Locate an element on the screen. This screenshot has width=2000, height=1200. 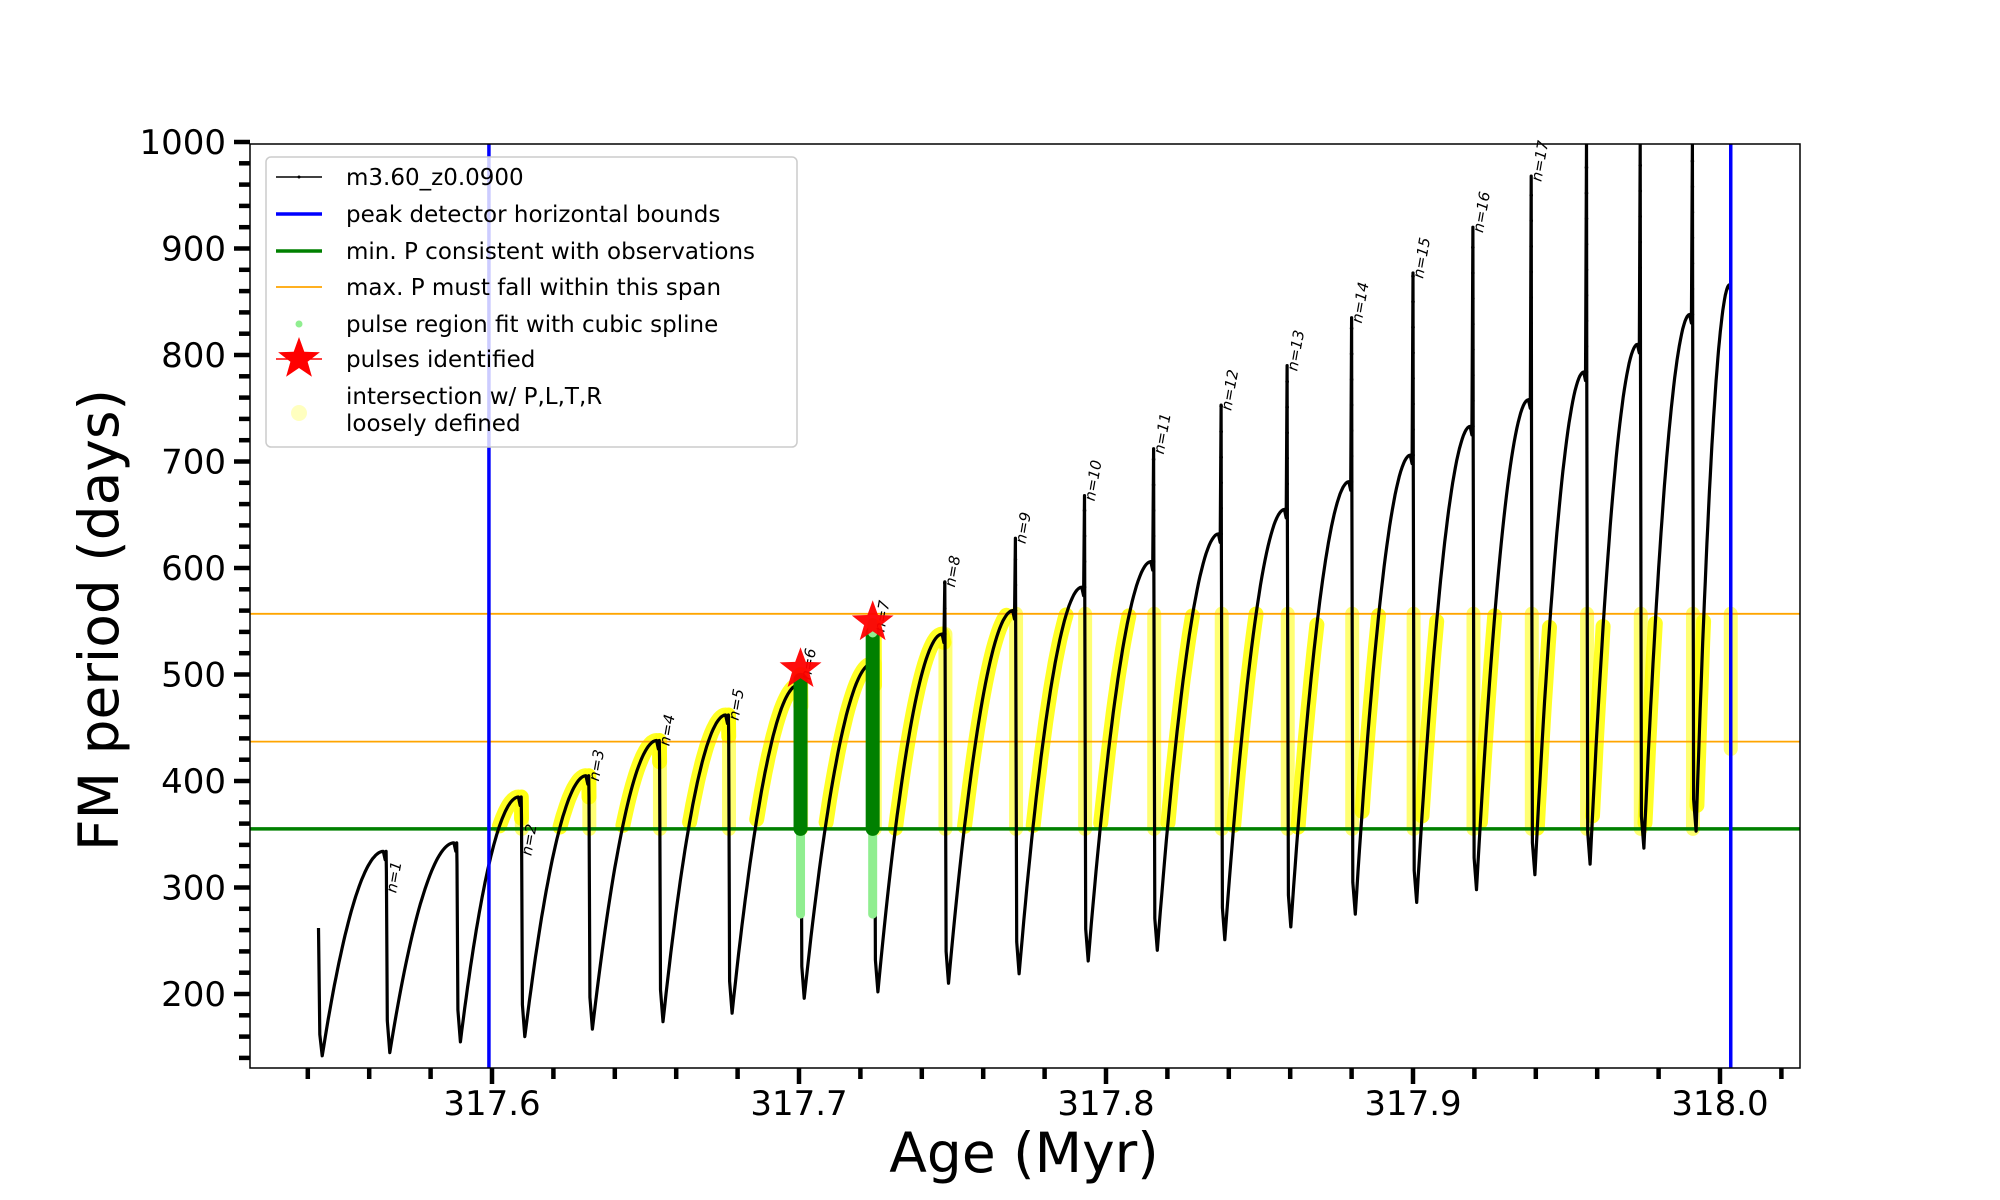
legend-label: min. P consistent with observations is located at coordinates (550, 252).